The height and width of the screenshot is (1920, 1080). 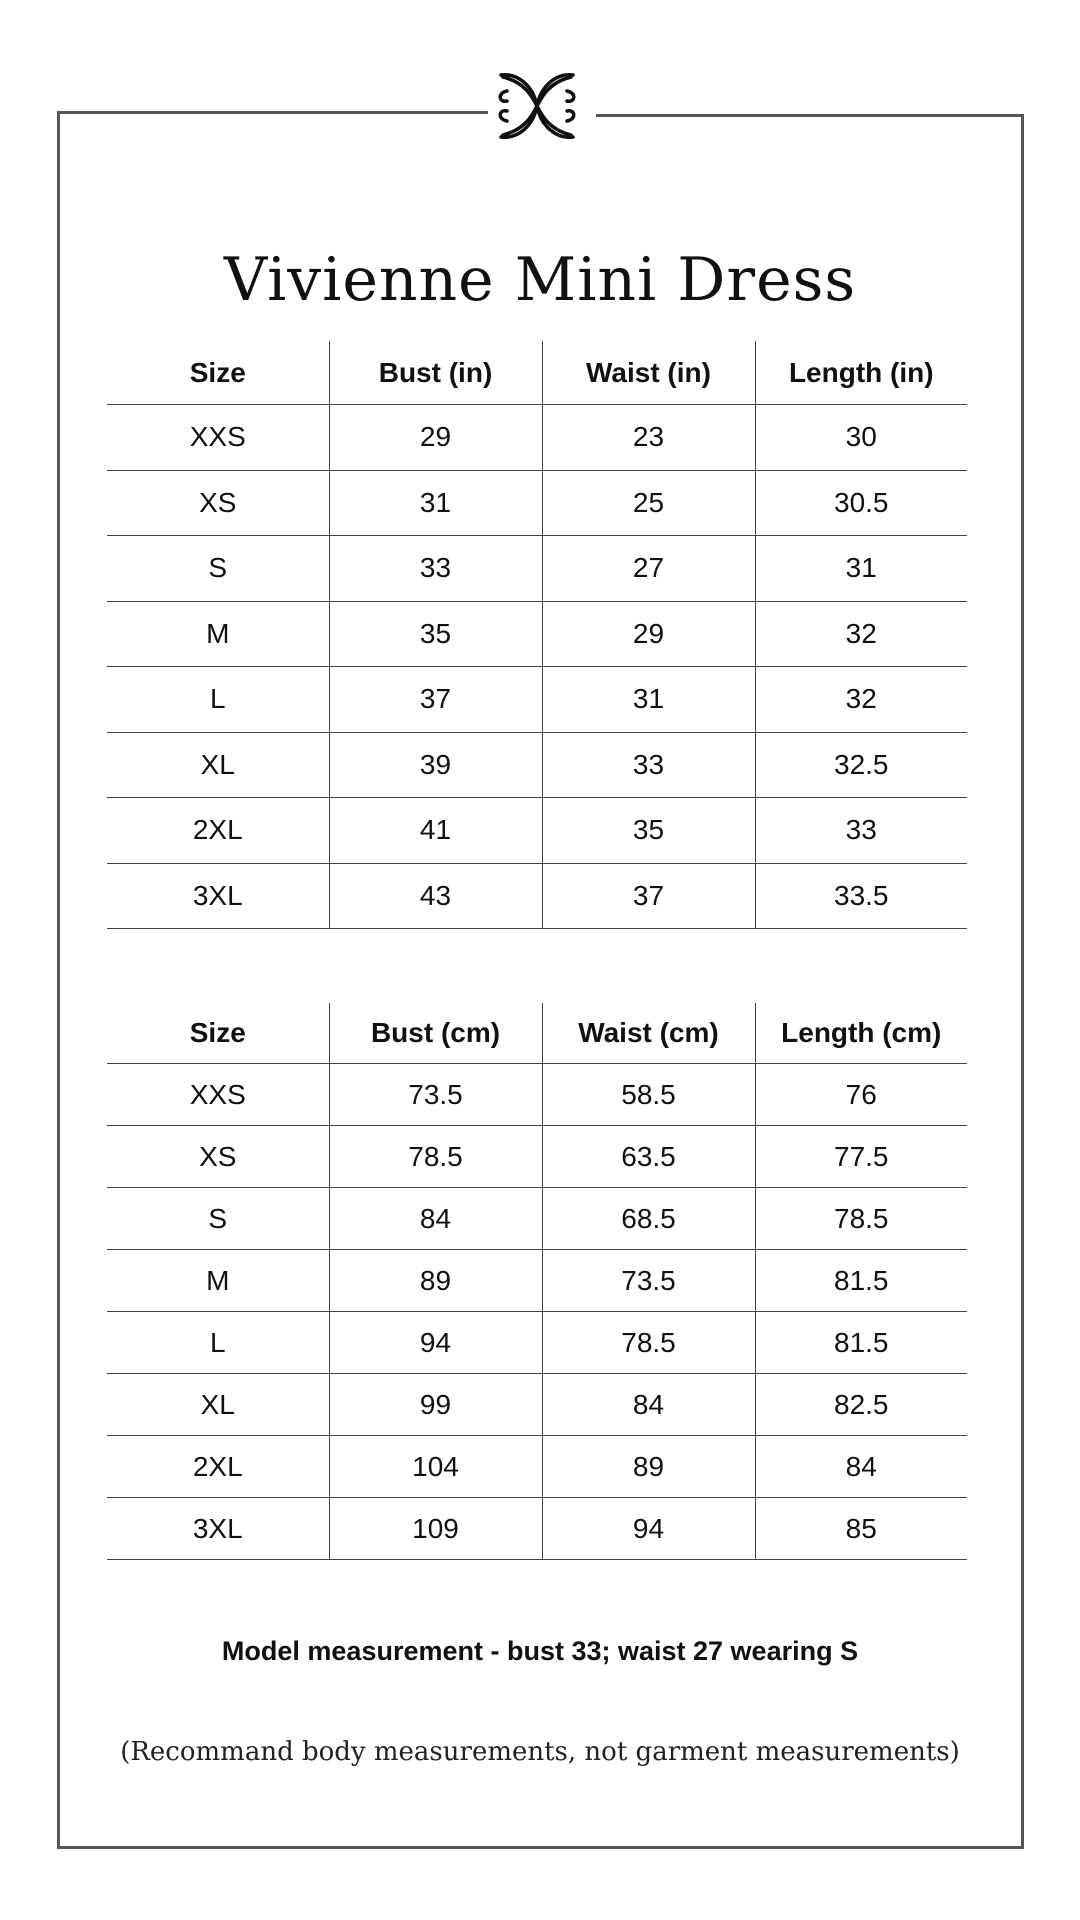 I want to click on table-row: 3XL 109 94 85, so click(x=537, y=1528).